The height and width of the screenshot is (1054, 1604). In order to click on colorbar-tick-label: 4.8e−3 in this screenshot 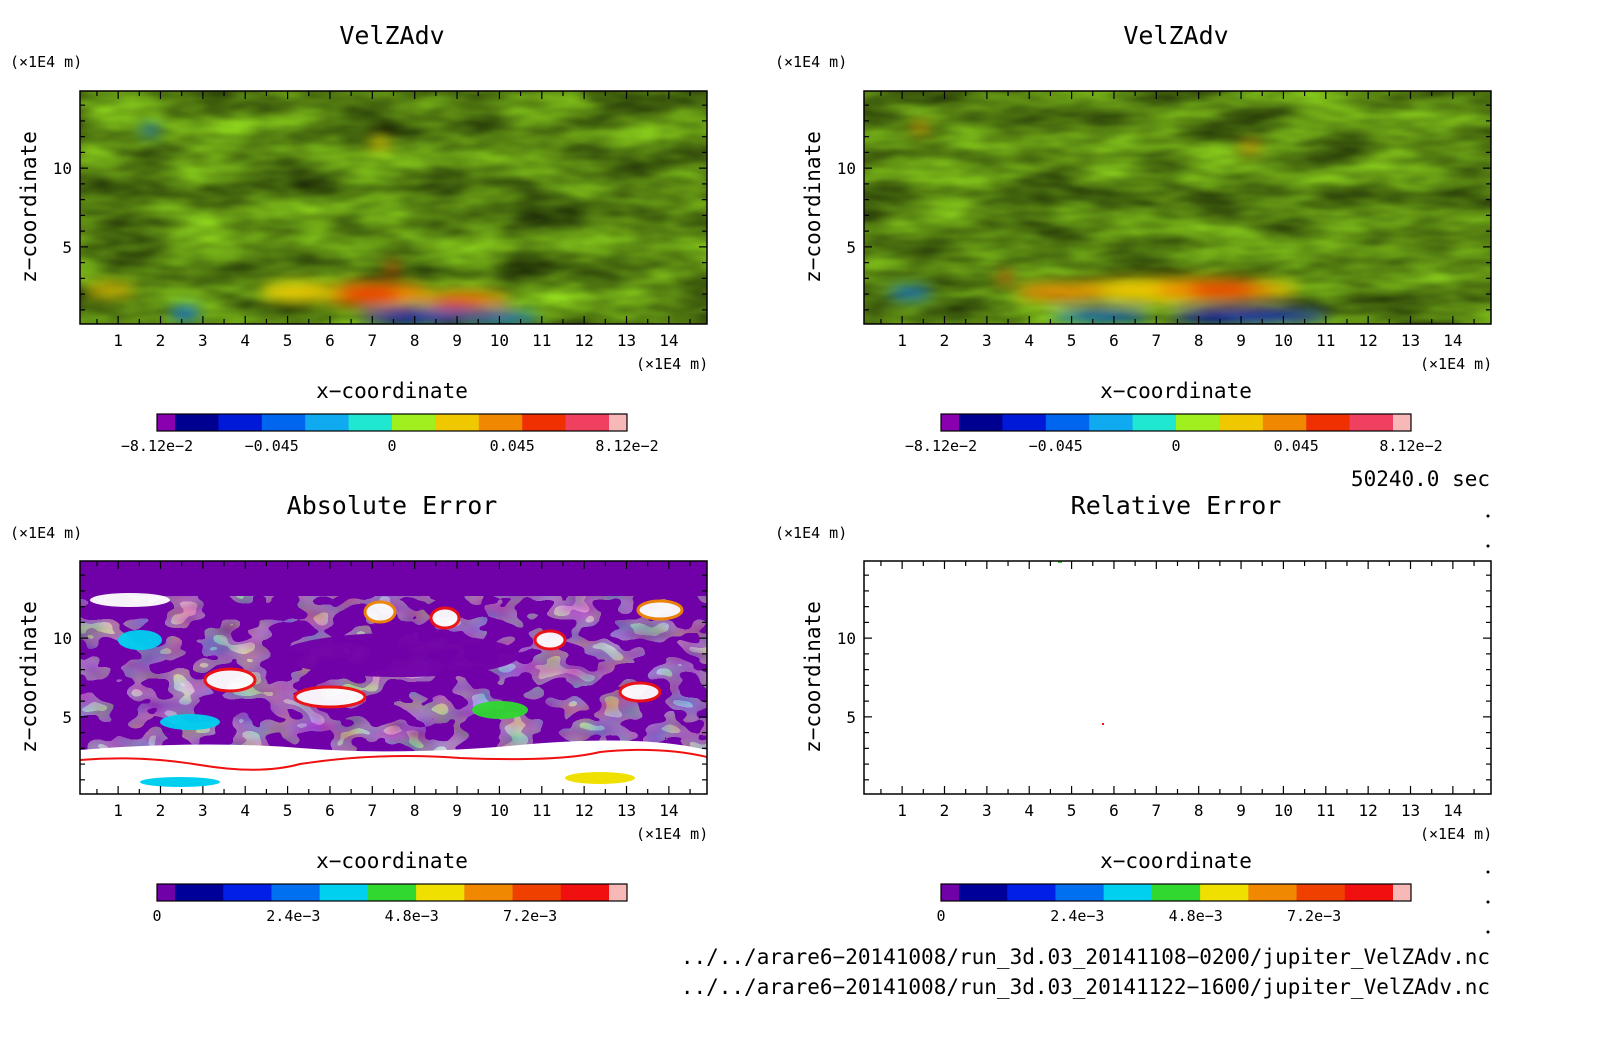, I will do `click(412, 916)`.